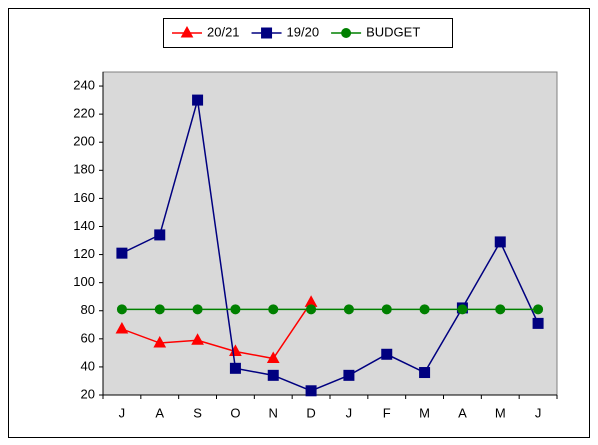 This screenshot has height=445, width=598. Describe the element at coordinates (303, 31) in the screenshot. I see `legend-label: 19/20` at that location.